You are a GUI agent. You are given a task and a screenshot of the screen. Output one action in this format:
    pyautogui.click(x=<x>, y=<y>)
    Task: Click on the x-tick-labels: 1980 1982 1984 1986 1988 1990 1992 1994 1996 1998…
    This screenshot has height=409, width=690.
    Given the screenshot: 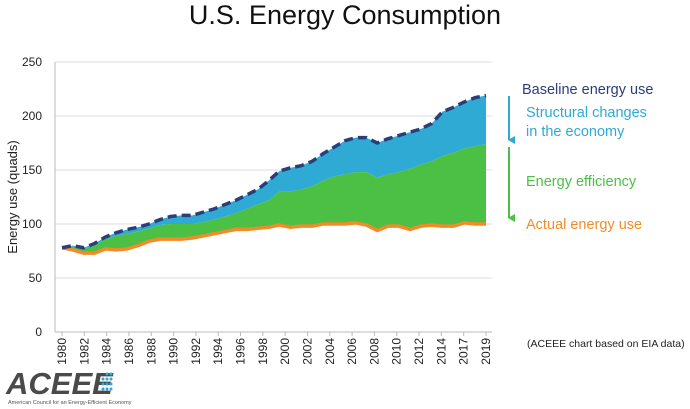 What is the action you would take?
    pyautogui.click(x=274, y=348)
    